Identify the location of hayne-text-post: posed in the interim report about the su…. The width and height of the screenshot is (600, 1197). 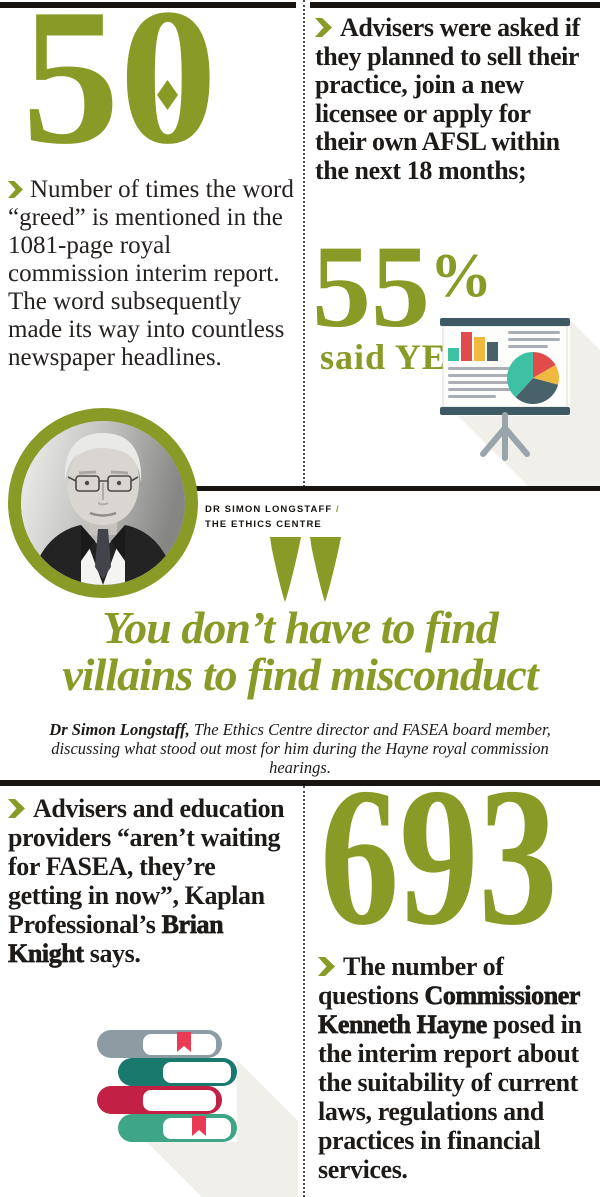
(450, 1097).